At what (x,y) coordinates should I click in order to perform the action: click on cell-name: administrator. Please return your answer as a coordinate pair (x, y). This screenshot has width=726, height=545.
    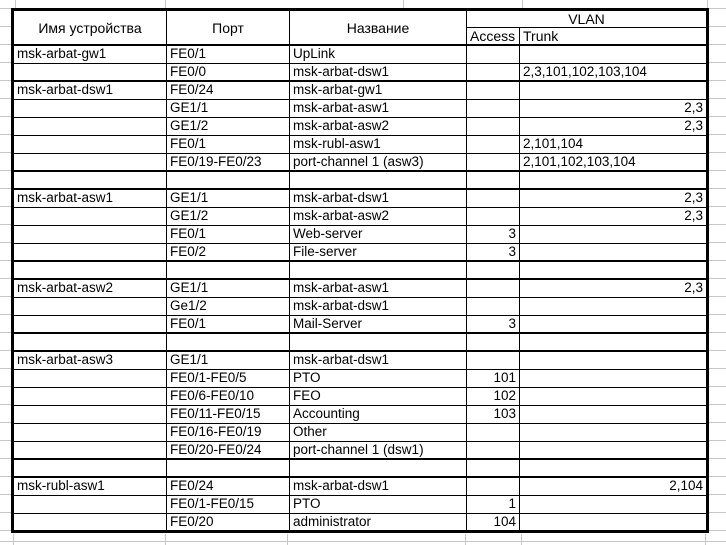
    Looking at the image, I should click on (378, 522).